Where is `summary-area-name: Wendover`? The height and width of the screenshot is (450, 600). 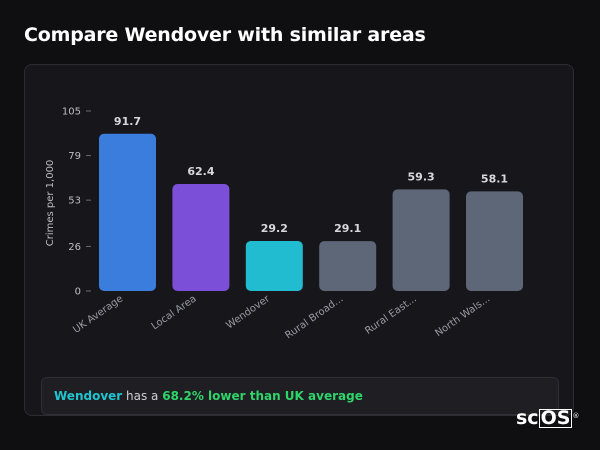 summary-area-name: Wendover is located at coordinates (88, 396).